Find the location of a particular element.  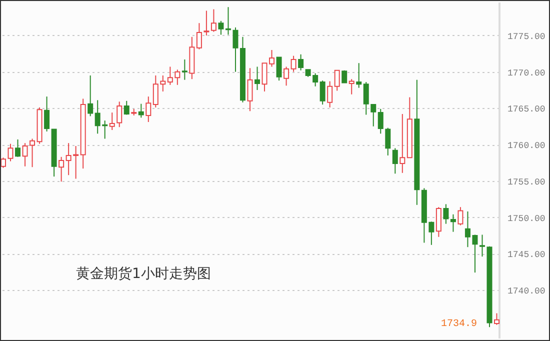

annotation: 1734.9 is located at coordinates (458, 324).